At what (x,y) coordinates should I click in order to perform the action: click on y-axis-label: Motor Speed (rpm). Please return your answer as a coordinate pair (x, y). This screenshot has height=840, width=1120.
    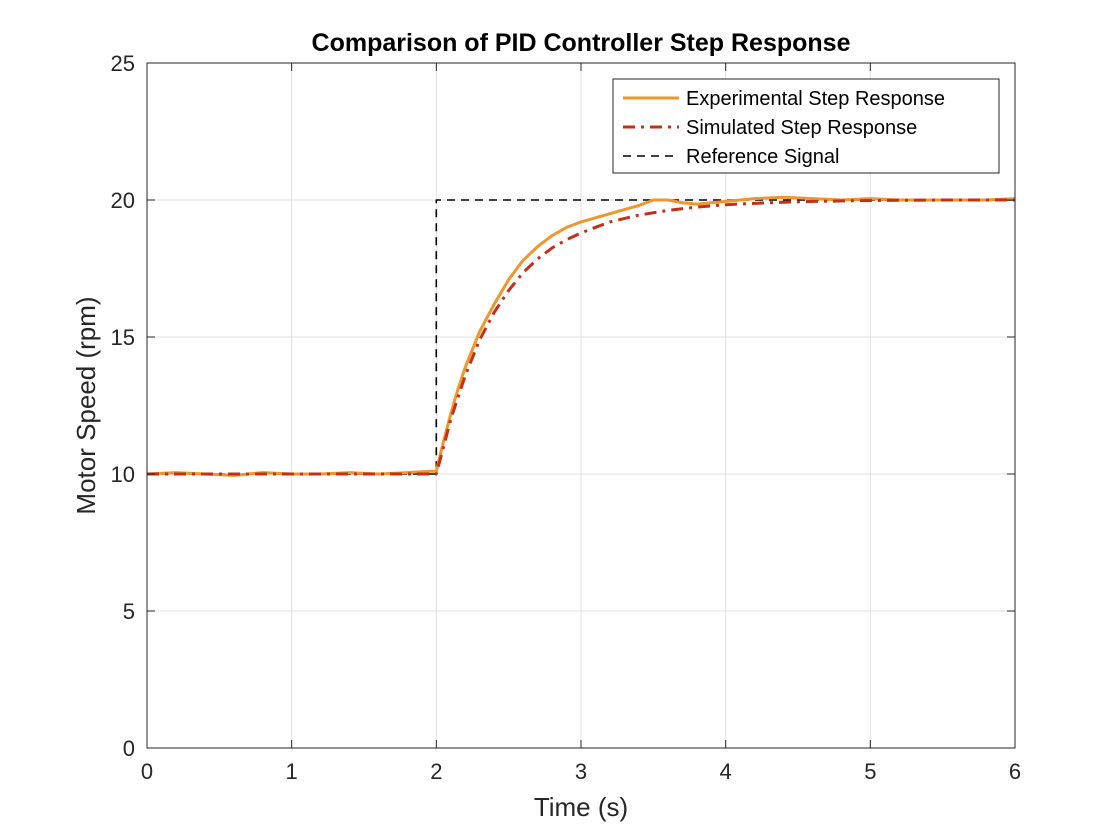
    Looking at the image, I should click on (86, 405).